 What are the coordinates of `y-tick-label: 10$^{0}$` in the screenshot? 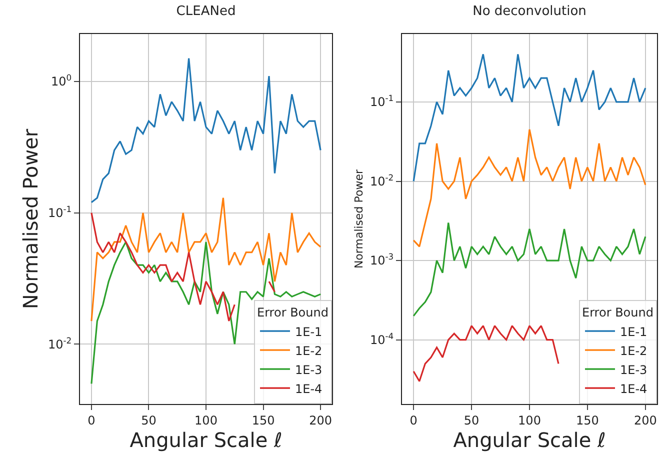 It's located at (61, 80).